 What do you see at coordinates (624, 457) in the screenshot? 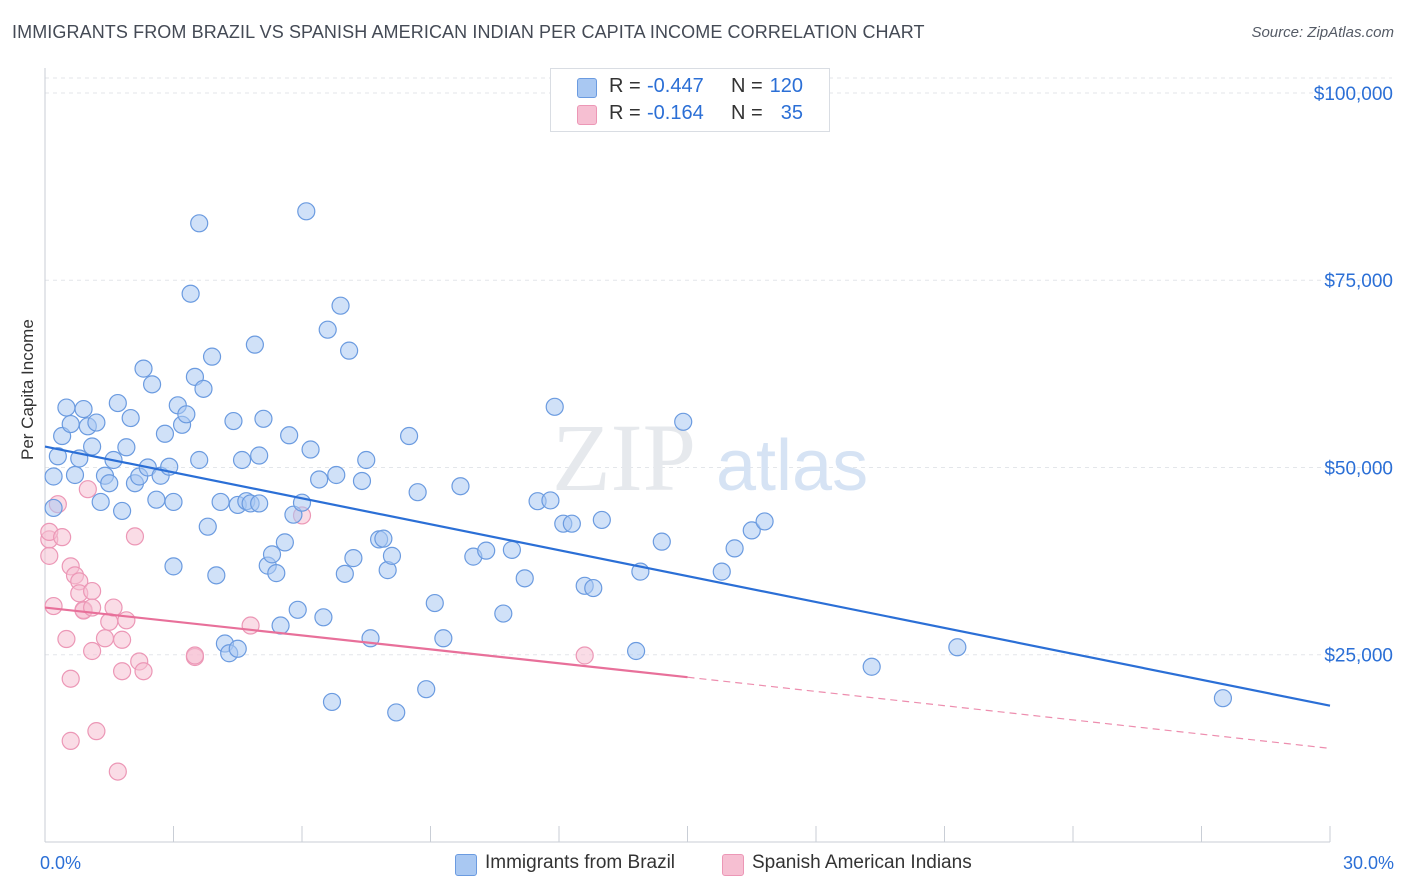
I see `watermark-zip: ZIP` at bounding box center [624, 457].